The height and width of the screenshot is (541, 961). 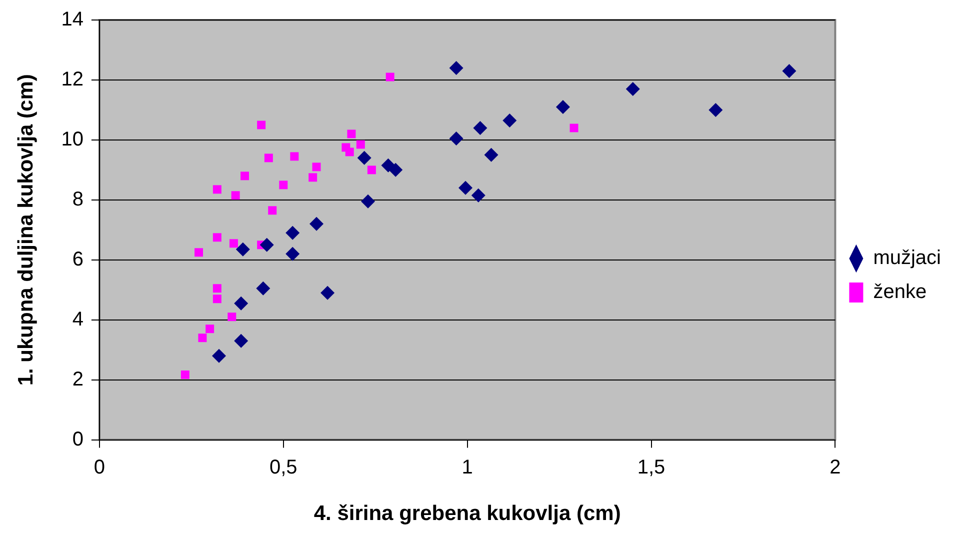 What do you see at coordinates (78, 259) in the screenshot?
I see `y-tick-label: 6` at bounding box center [78, 259].